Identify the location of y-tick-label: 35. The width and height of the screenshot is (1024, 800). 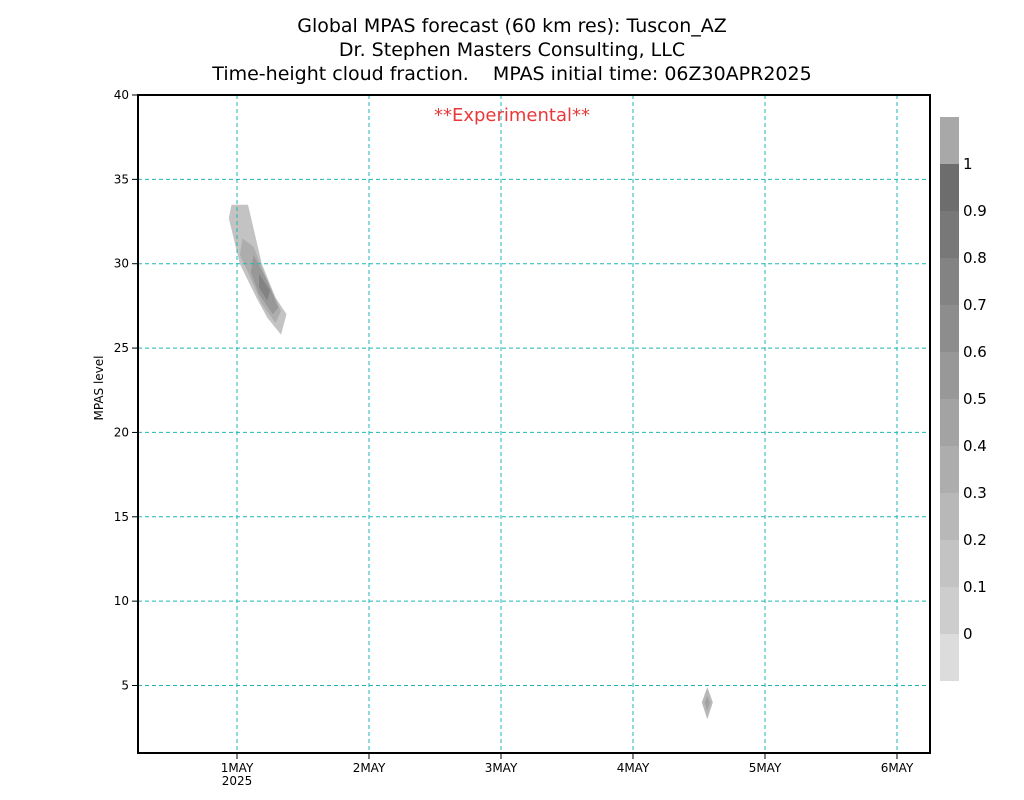
(121, 179).